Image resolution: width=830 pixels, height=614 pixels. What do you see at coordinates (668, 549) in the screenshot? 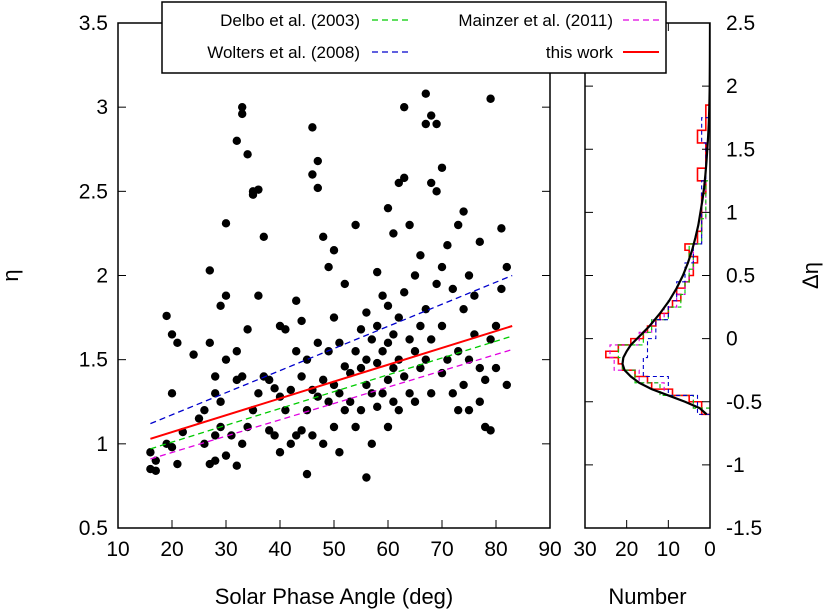
I see `histogram-x-tick-label: 10` at bounding box center [668, 549].